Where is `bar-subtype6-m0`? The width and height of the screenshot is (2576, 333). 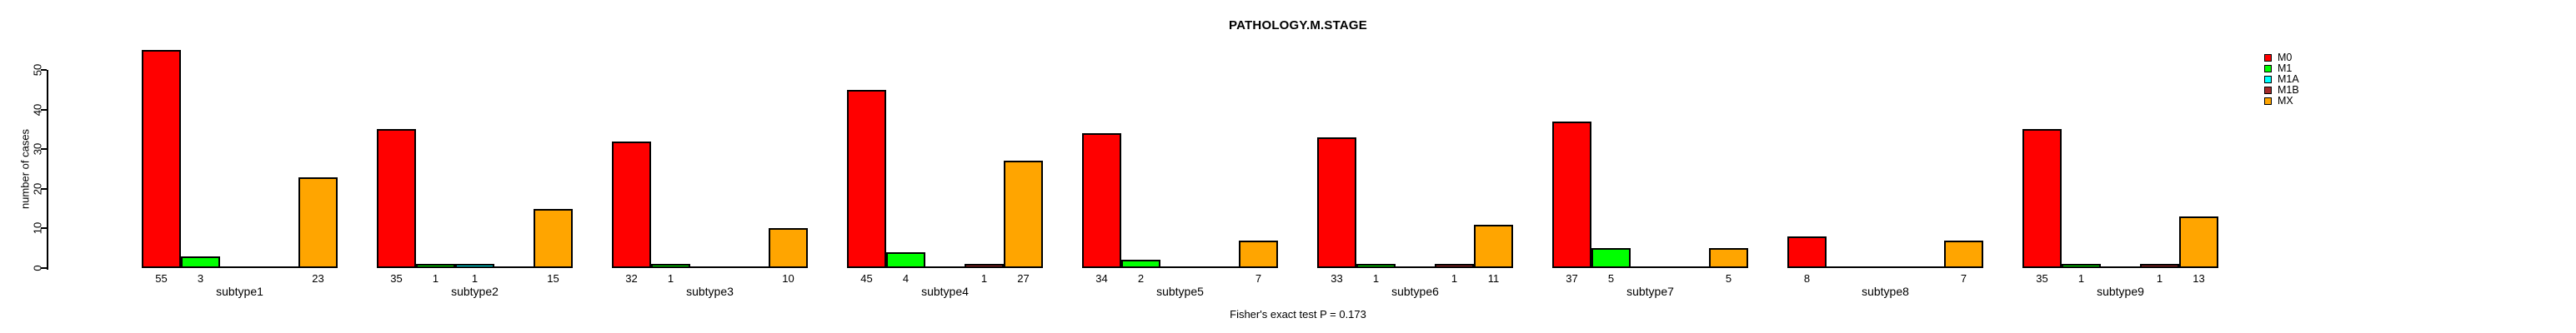 bar-subtype6-m0 is located at coordinates (1336, 203).